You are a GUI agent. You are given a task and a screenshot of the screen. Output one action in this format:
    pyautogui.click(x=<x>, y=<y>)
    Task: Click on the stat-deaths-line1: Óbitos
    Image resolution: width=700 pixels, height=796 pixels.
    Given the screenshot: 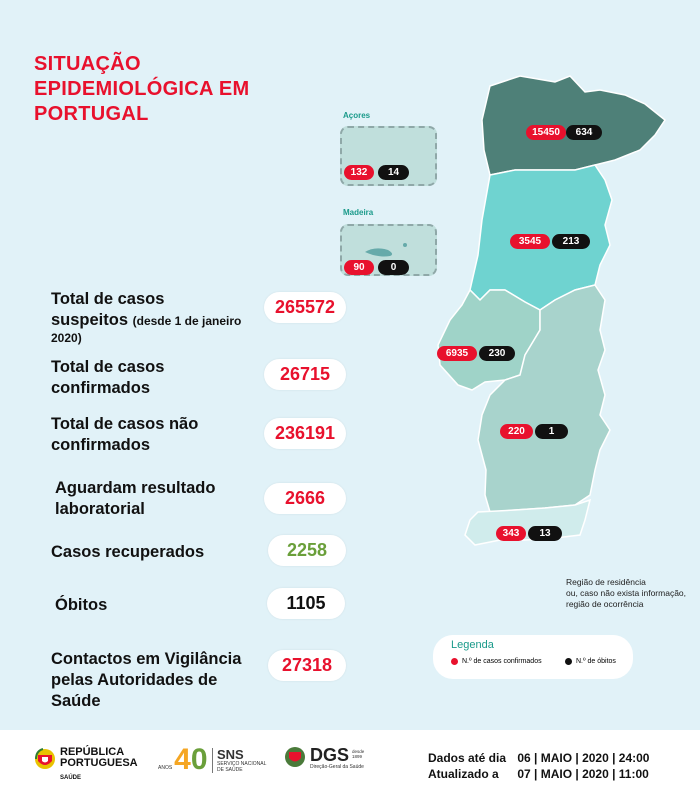 What is the action you would take?
    pyautogui.click(x=81, y=605)
    